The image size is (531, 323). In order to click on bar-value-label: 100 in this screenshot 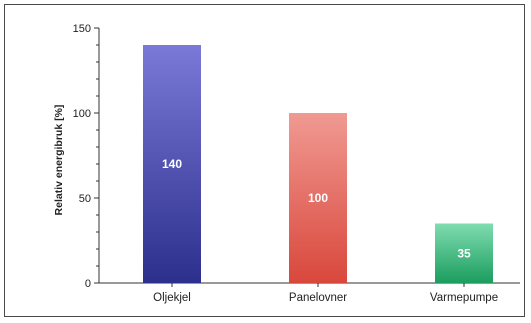, I will do `click(318, 198)`.